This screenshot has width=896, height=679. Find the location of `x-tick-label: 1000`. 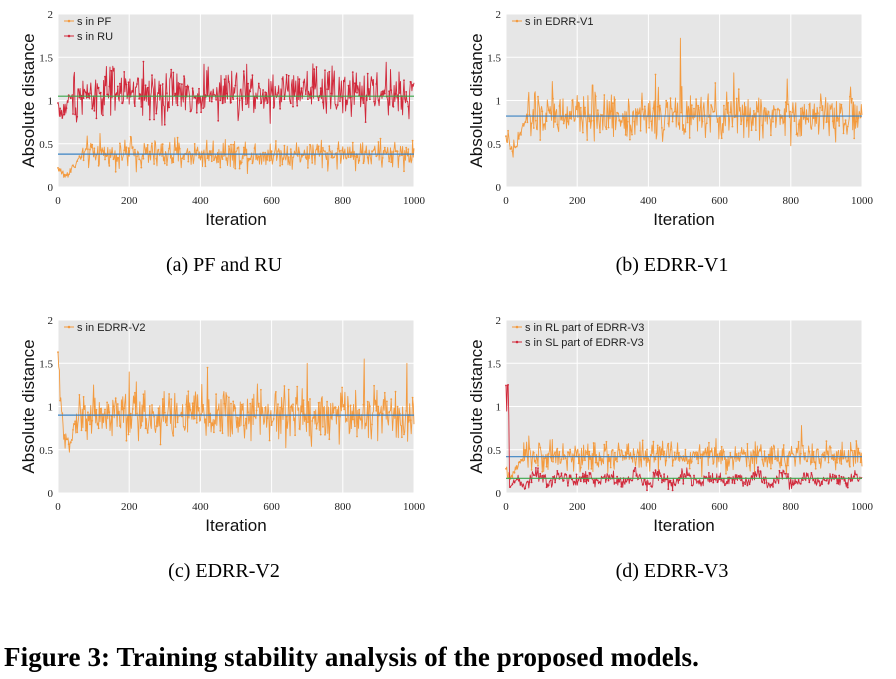

x-tick-label: 1000 is located at coordinates (414, 201).